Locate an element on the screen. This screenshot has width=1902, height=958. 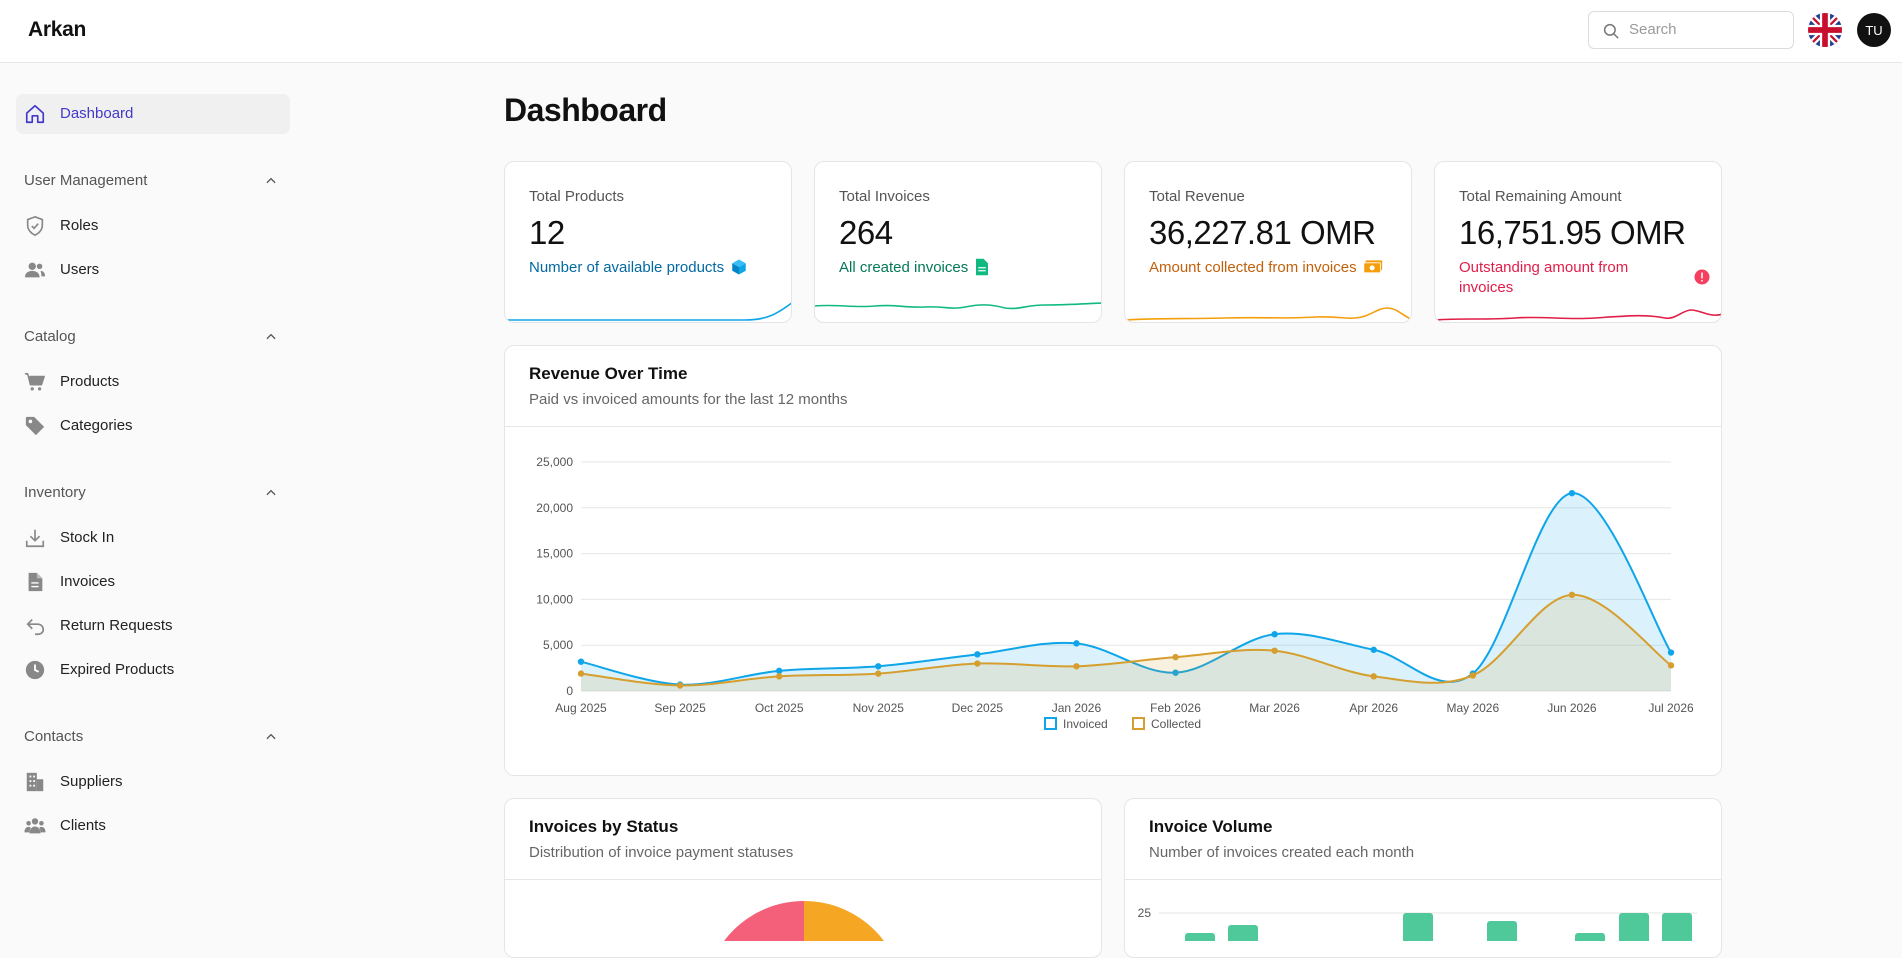
document-icon is located at coordinates (35, 582).